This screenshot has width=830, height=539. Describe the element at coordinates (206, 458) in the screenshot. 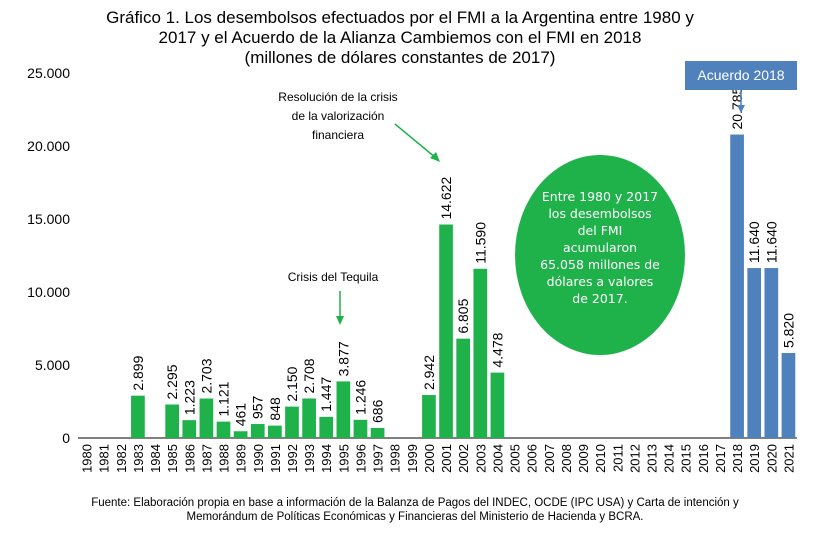

I see `x-tick-label-1987: 1987` at that location.